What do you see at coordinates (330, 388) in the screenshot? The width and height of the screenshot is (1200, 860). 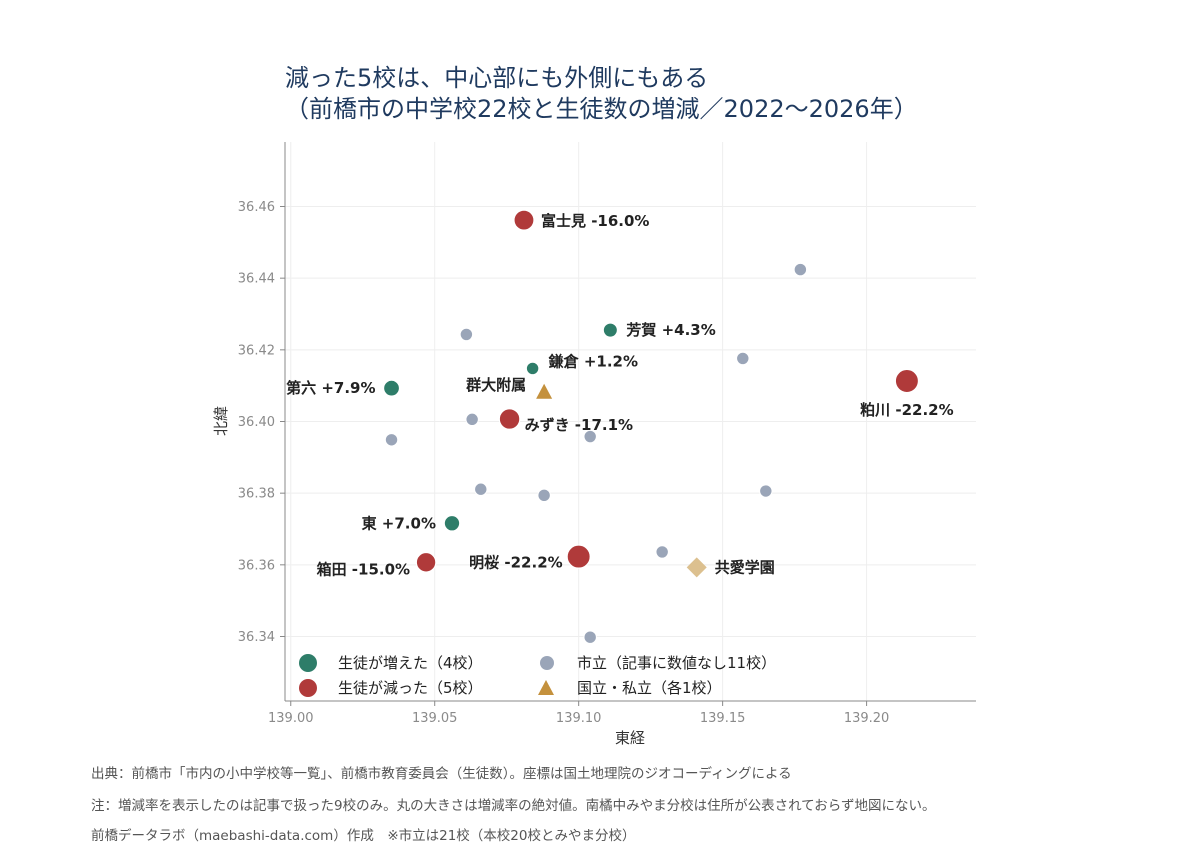 I see `data-label: 第六 +7.9%` at bounding box center [330, 388].